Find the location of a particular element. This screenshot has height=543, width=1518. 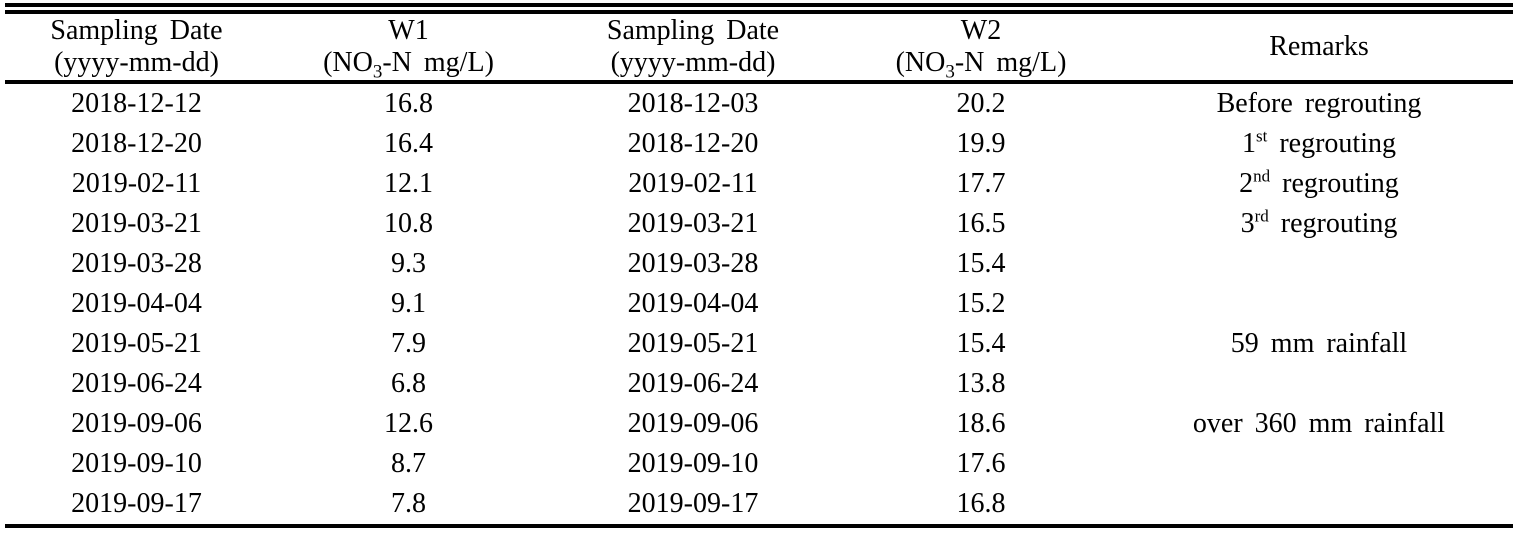

cell-w2-date: 2019-04-04 is located at coordinates (693, 303).